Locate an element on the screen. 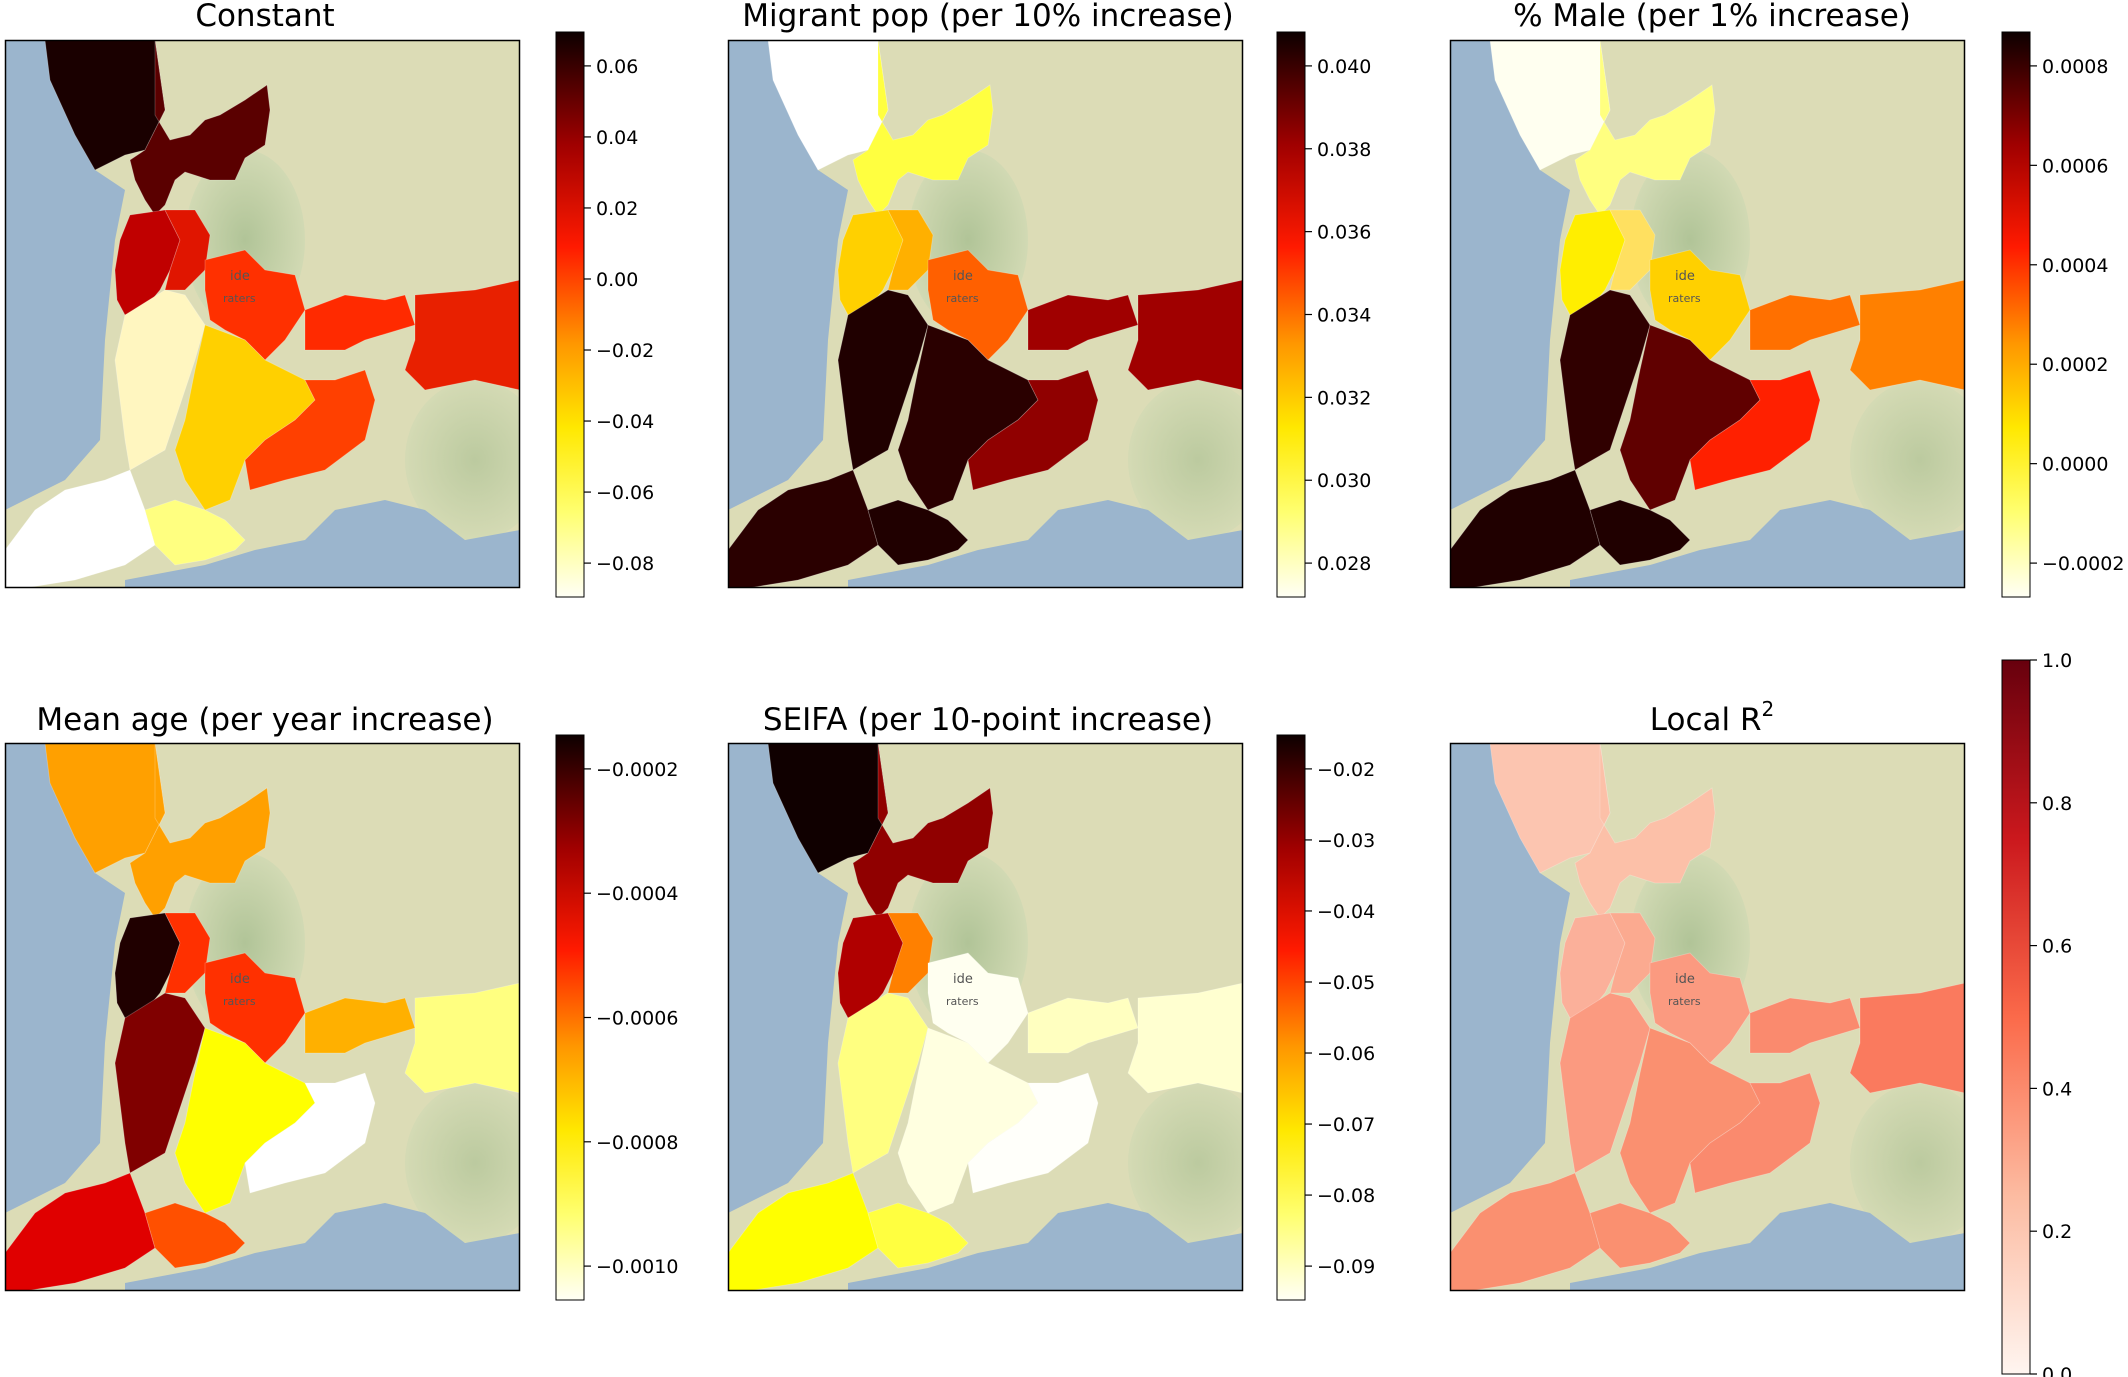 The image size is (2128, 1377). colorbar-tick-label: 0.0004 is located at coordinates (2075, 266).